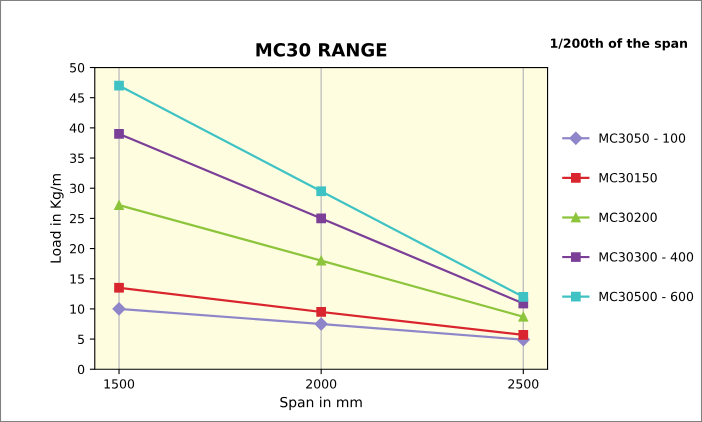 The height and width of the screenshot is (422, 702). What do you see at coordinates (77, 158) in the screenshot?
I see `y-tick-label: 35` at bounding box center [77, 158].